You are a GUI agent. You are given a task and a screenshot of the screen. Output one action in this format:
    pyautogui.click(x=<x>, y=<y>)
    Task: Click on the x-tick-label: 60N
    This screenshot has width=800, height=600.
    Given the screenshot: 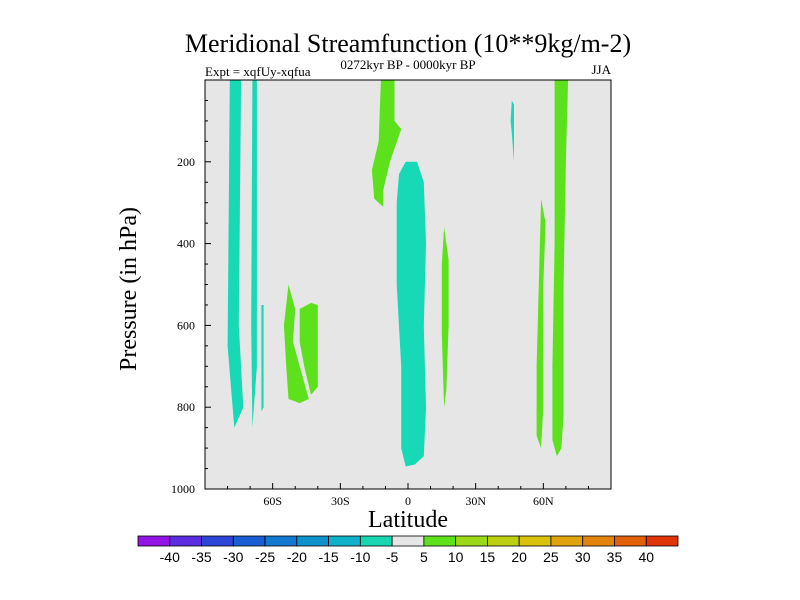 What is the action you would take?
    pyautogui.click(x=543, y=501)
    